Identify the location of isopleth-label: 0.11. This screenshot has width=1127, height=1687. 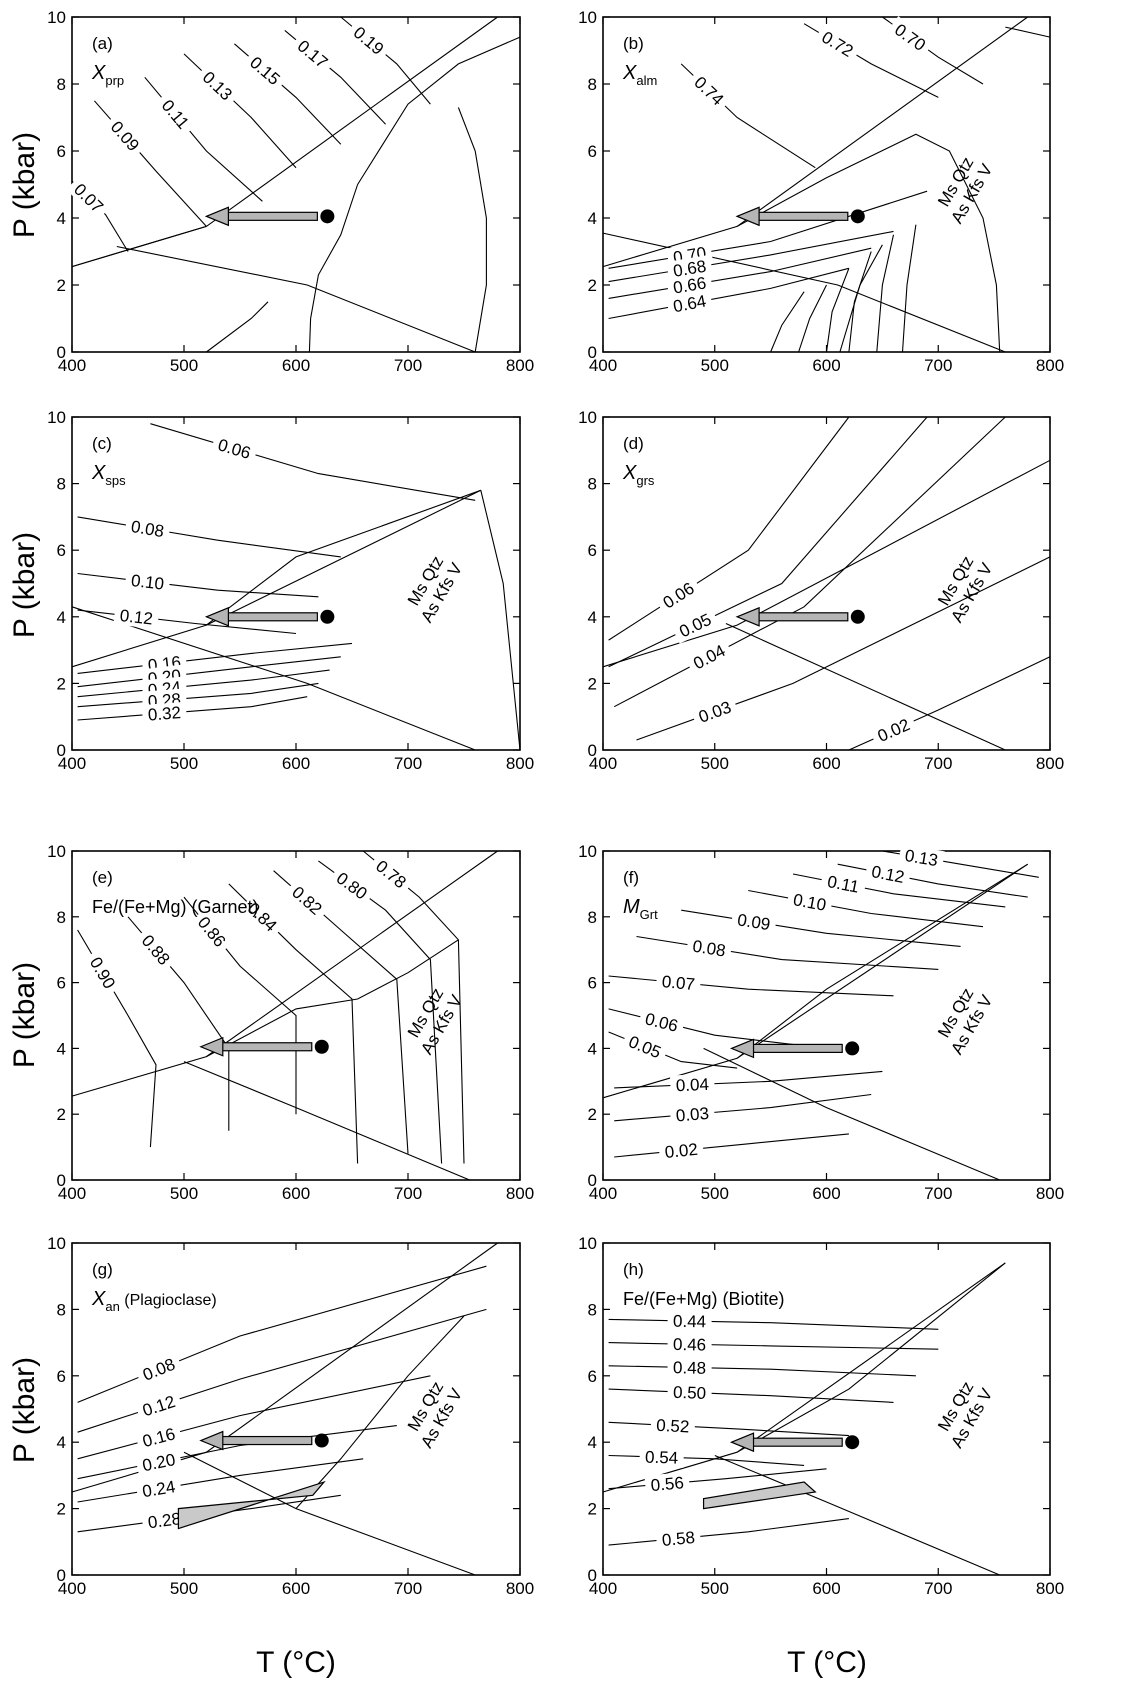
(843, 884).